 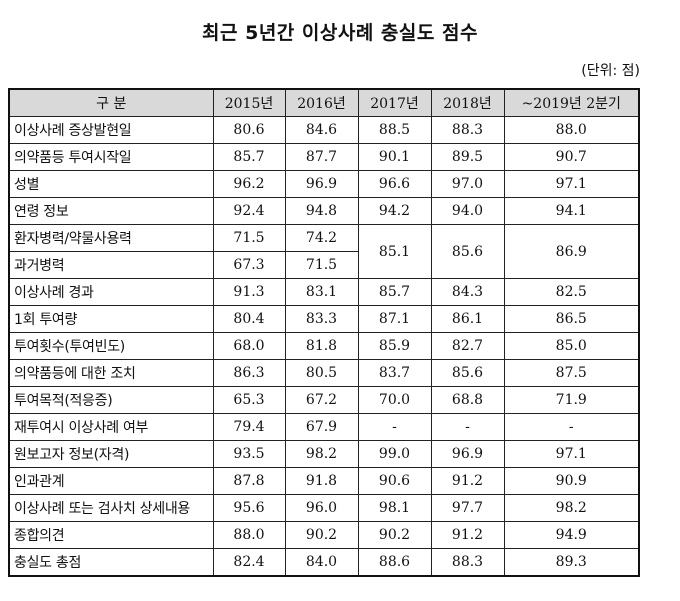 What do you see at coordinates (467, 251) in the screenshot?
I see `cell-value-merged: 85.6` at bounding box center [467, 251].